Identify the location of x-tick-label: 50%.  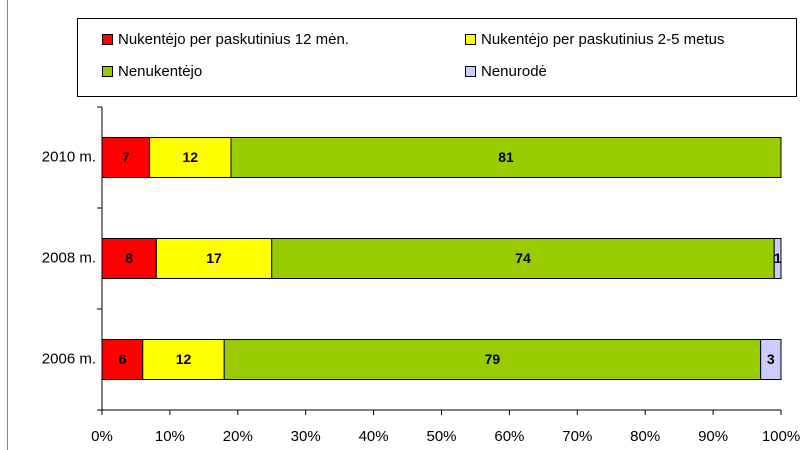
(441, 436).